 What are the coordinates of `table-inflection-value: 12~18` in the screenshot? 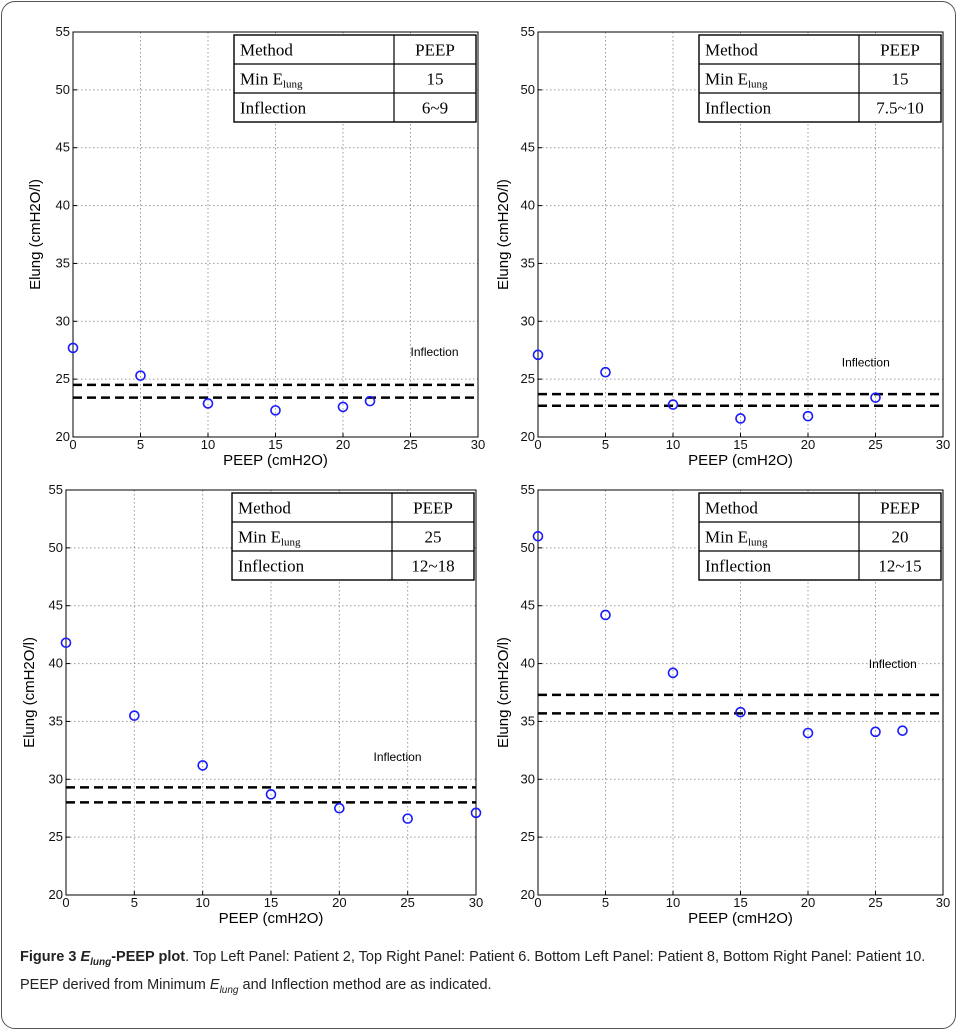 It's located at (432, 565).